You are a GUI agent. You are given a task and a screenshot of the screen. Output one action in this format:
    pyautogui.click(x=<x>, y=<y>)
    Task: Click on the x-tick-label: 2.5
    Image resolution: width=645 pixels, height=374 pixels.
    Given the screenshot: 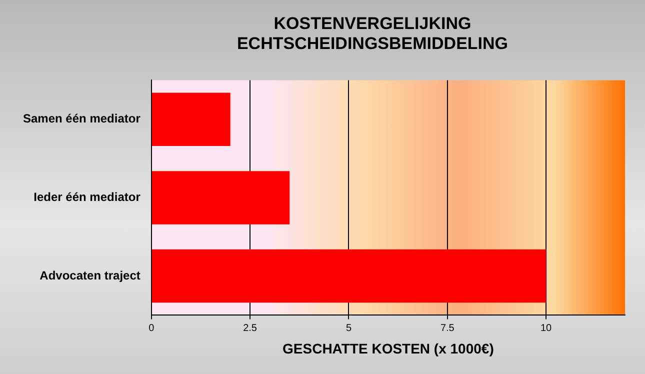 What is the action you would take?
    pyautogui.click(x=250, y=328)
    